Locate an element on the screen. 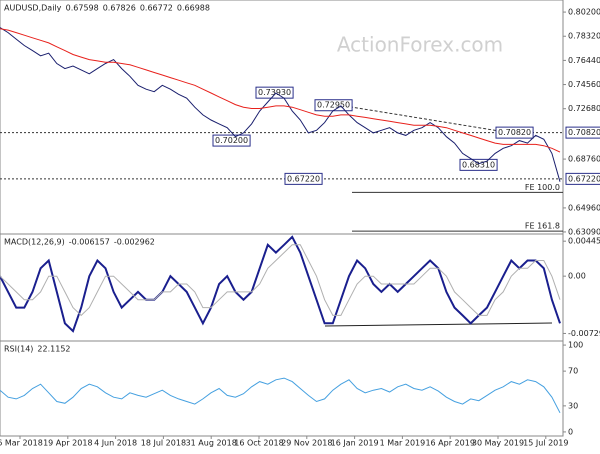 This screenshot has width=600, height=454. y-tick-label: 0.64960 is located at coordinates (584, 207).